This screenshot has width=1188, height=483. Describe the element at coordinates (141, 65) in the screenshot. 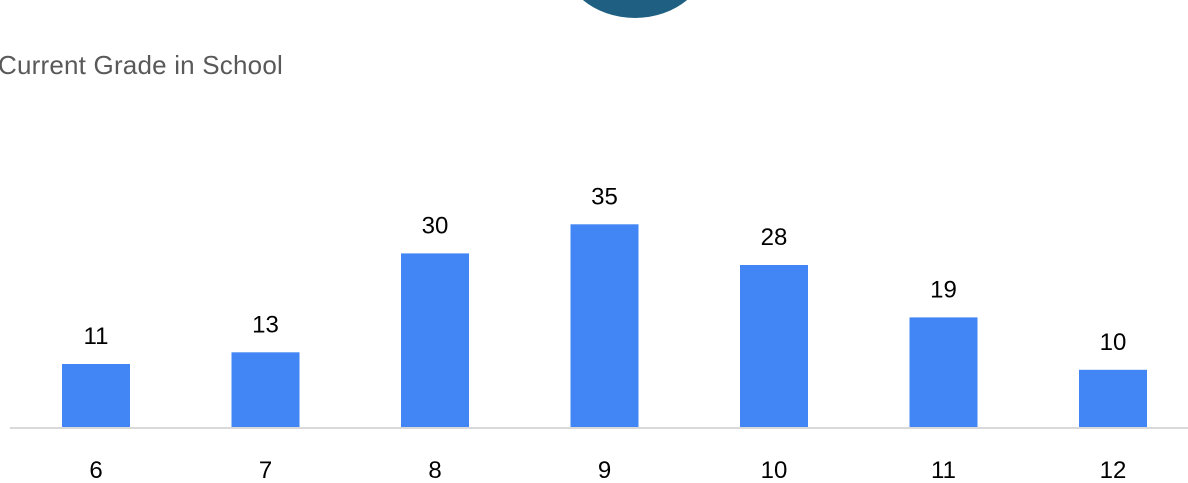

I see `chart-title: Current Grade in School` at that location.